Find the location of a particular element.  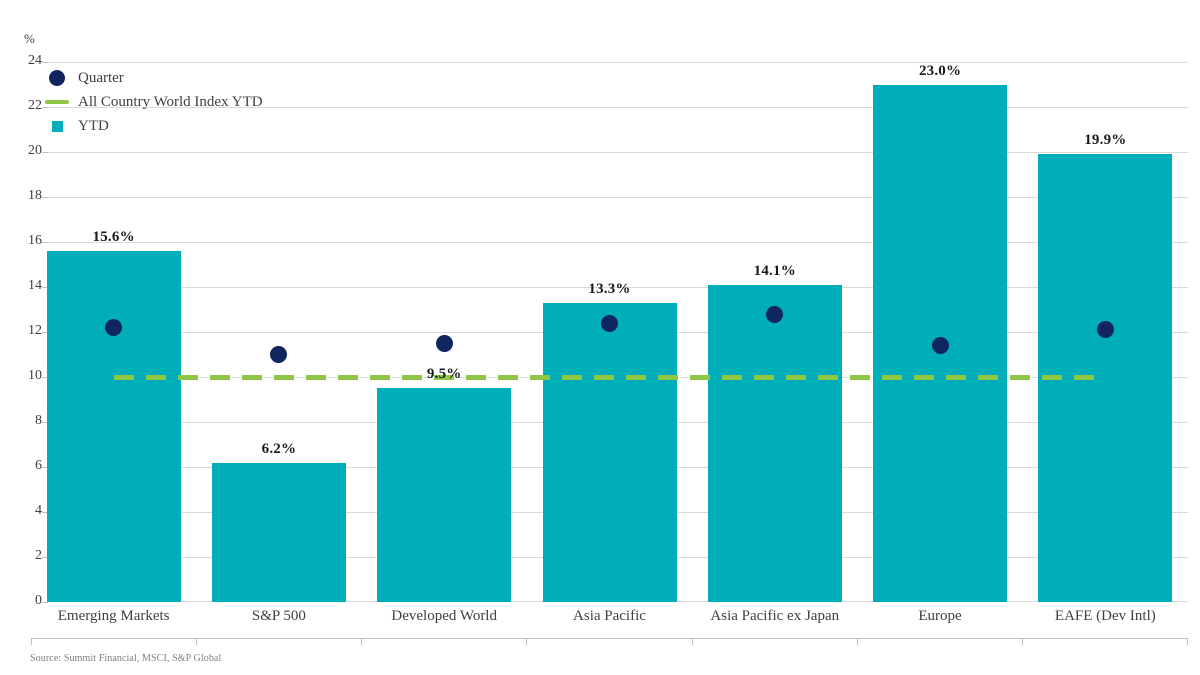

bar-value-label-4: 14.1% is located at coordinates (774, 270).